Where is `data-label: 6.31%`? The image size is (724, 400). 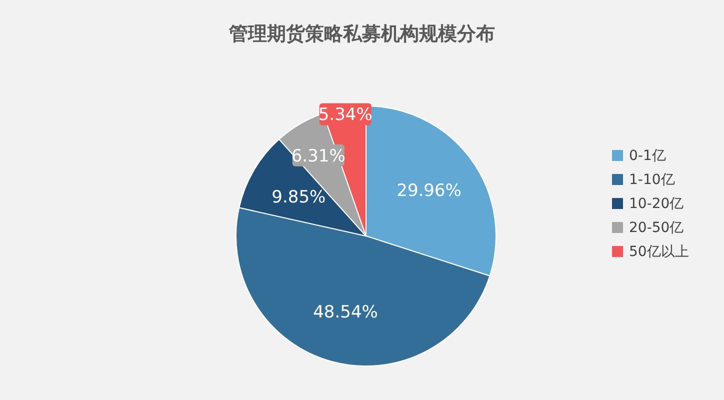
data-label: 6.31% is located at coordinates (318, 156).